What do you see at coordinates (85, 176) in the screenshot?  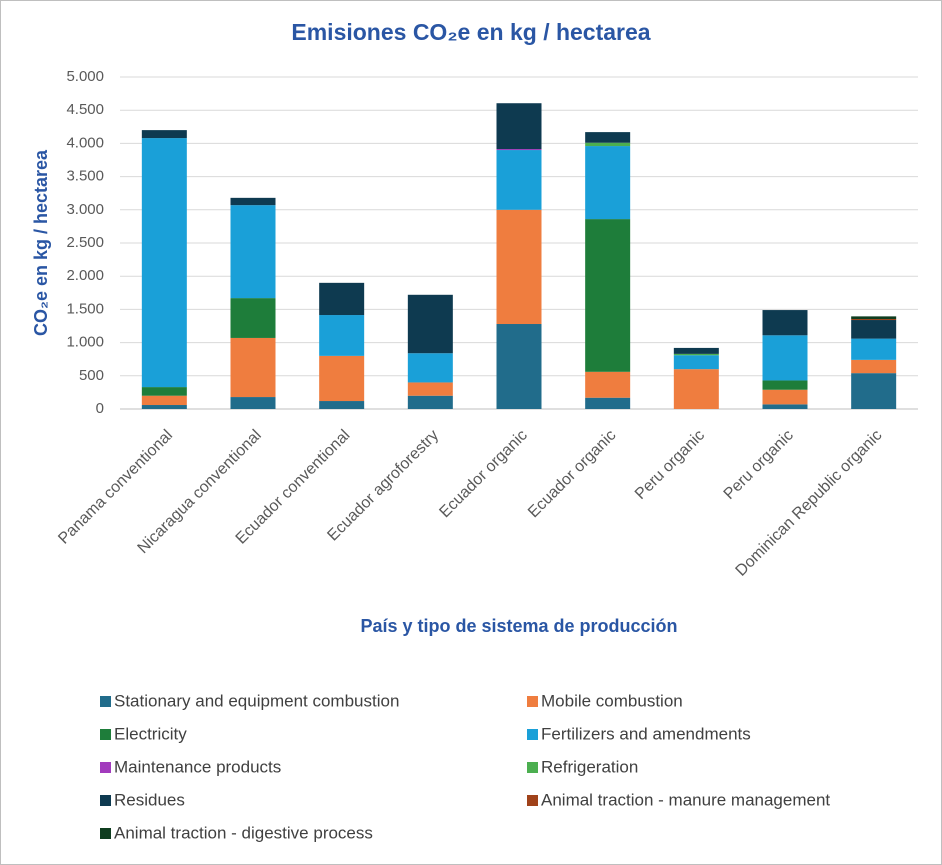 I see `y-tick-label: 3.500` at bounding box center [85, 176].